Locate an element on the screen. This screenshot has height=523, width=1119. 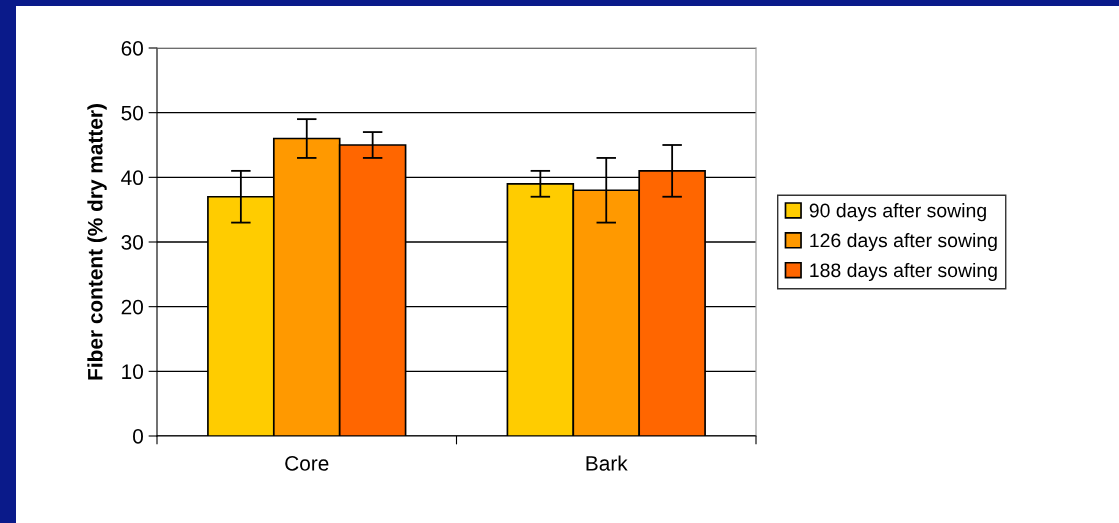
y-tick-label: 50 is located at coordinates (132, 113).